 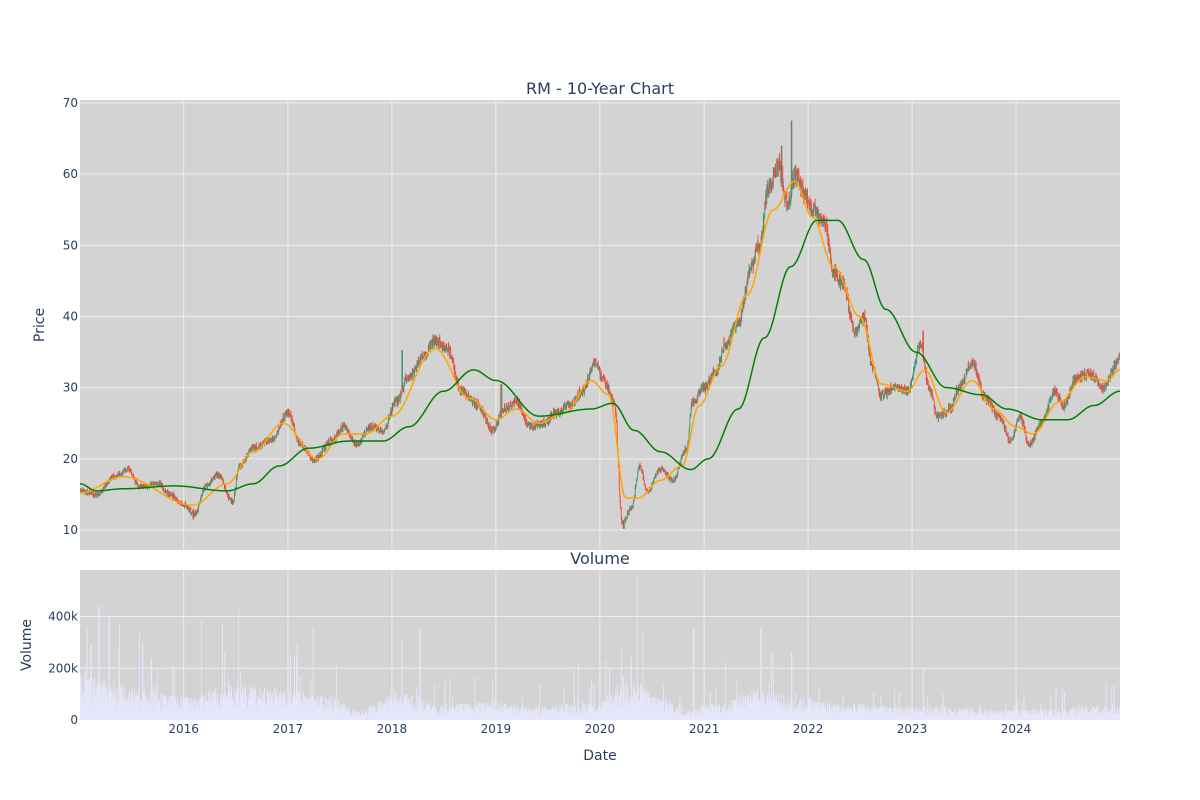 What do you see at coordinates (70, 103) in the screenshot?
I see `price-y-tick-label: 70` at bounding box center [70, 103].